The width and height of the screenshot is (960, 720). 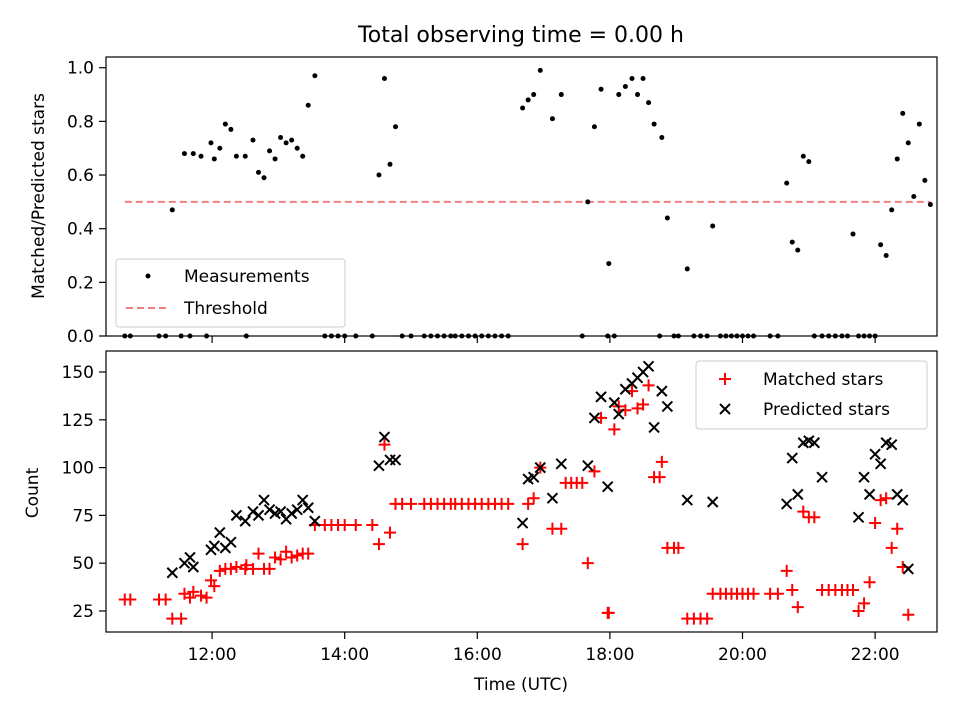 What do you see at coordinates (78, 373) in the screenshot?
I see `bot-y-tick-label-5: 150` at bounding box center [78, 373].